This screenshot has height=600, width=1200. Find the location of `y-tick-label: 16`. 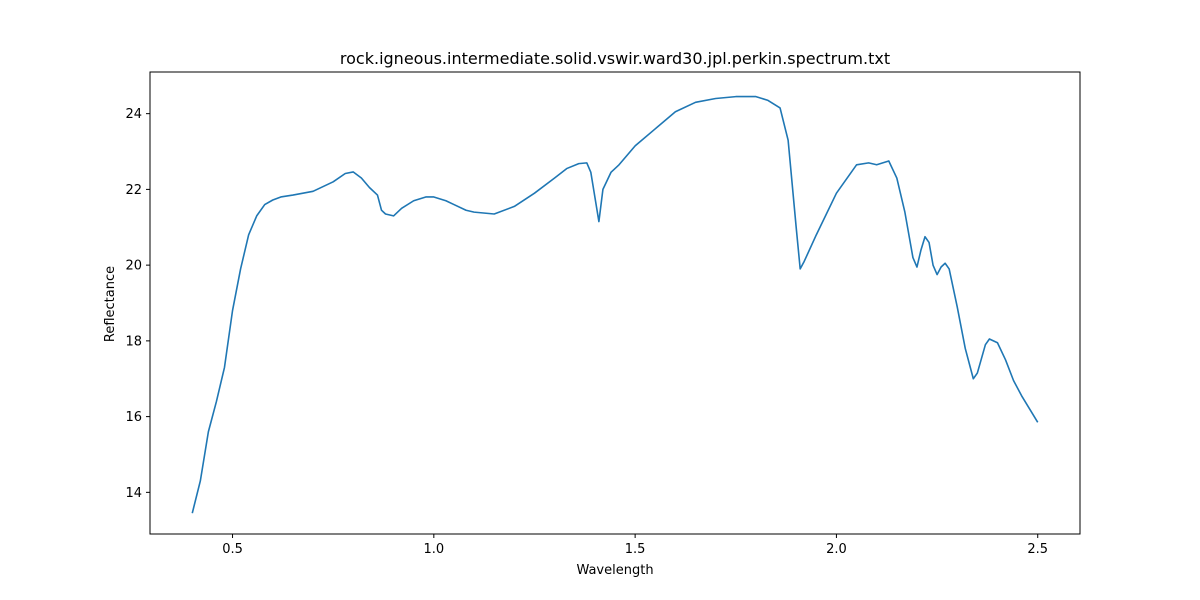

y-tick-label: 16 is located at coordinates (133, 417).